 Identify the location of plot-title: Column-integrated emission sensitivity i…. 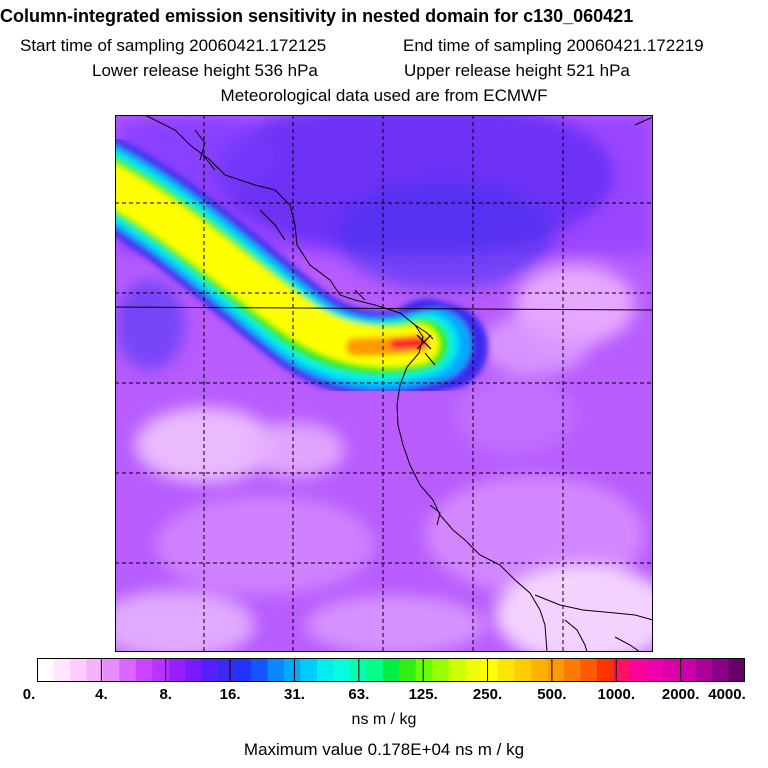
(317, 16).